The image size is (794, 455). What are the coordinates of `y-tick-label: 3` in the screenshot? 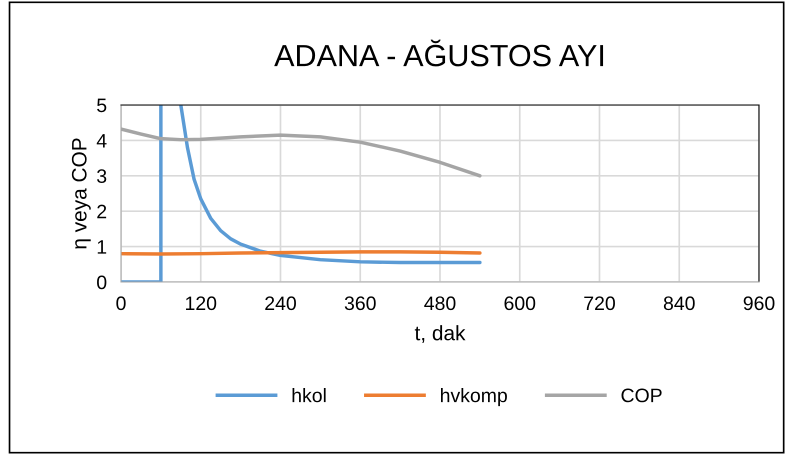 It's located at (101, 176).